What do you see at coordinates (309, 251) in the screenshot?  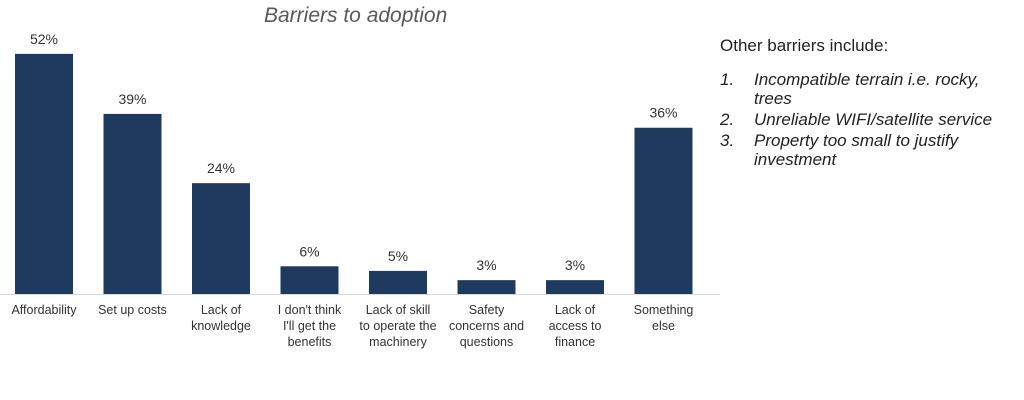 I see `bar-value-label: 6%` at bounding box center [309, 251].